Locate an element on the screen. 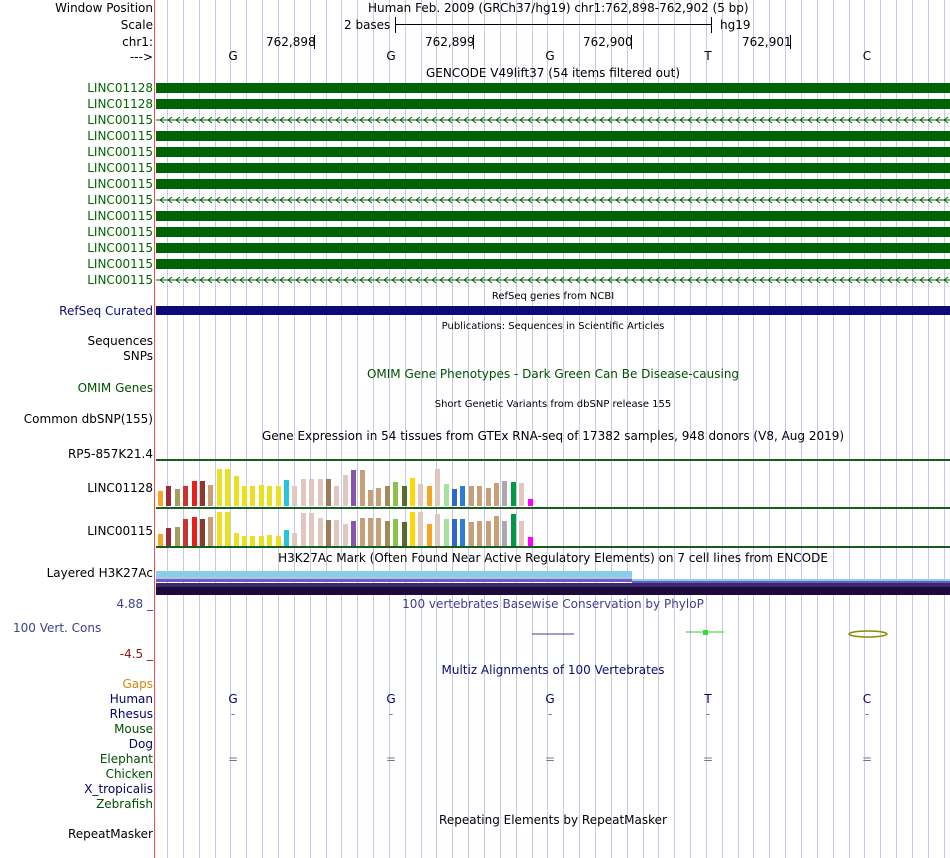 This screenshot has width=950, height=858. conservation-track-label: 100 Vert. Cons is located at coordinates (57, 628).